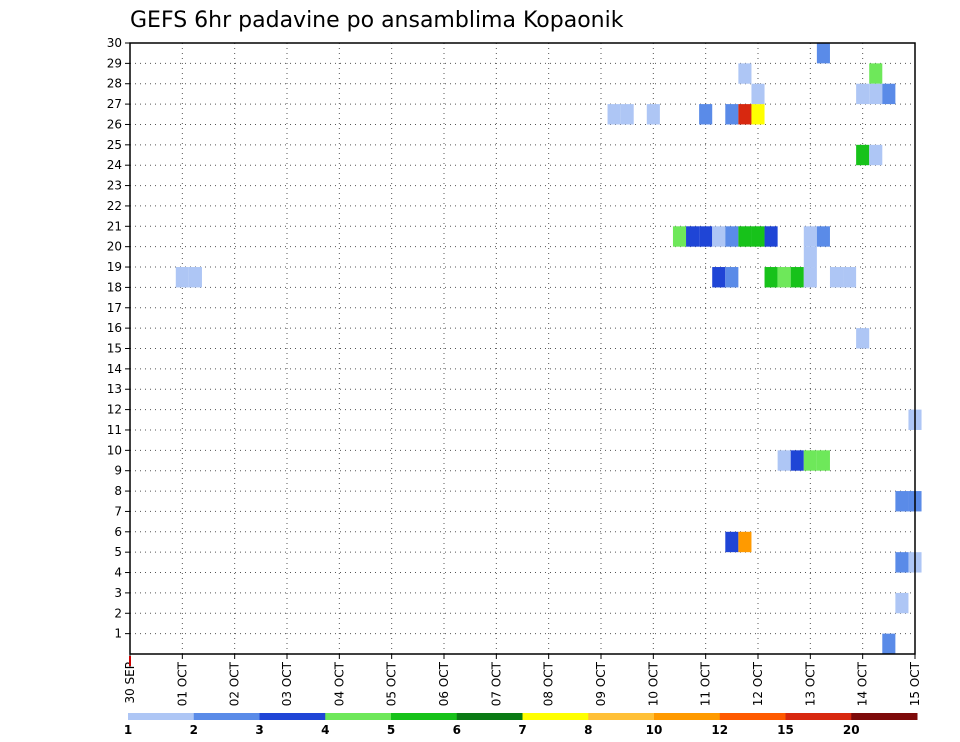 This screenshot has height=742, width=960. I want to click on y-tick-label: 25, so click(114, 145).